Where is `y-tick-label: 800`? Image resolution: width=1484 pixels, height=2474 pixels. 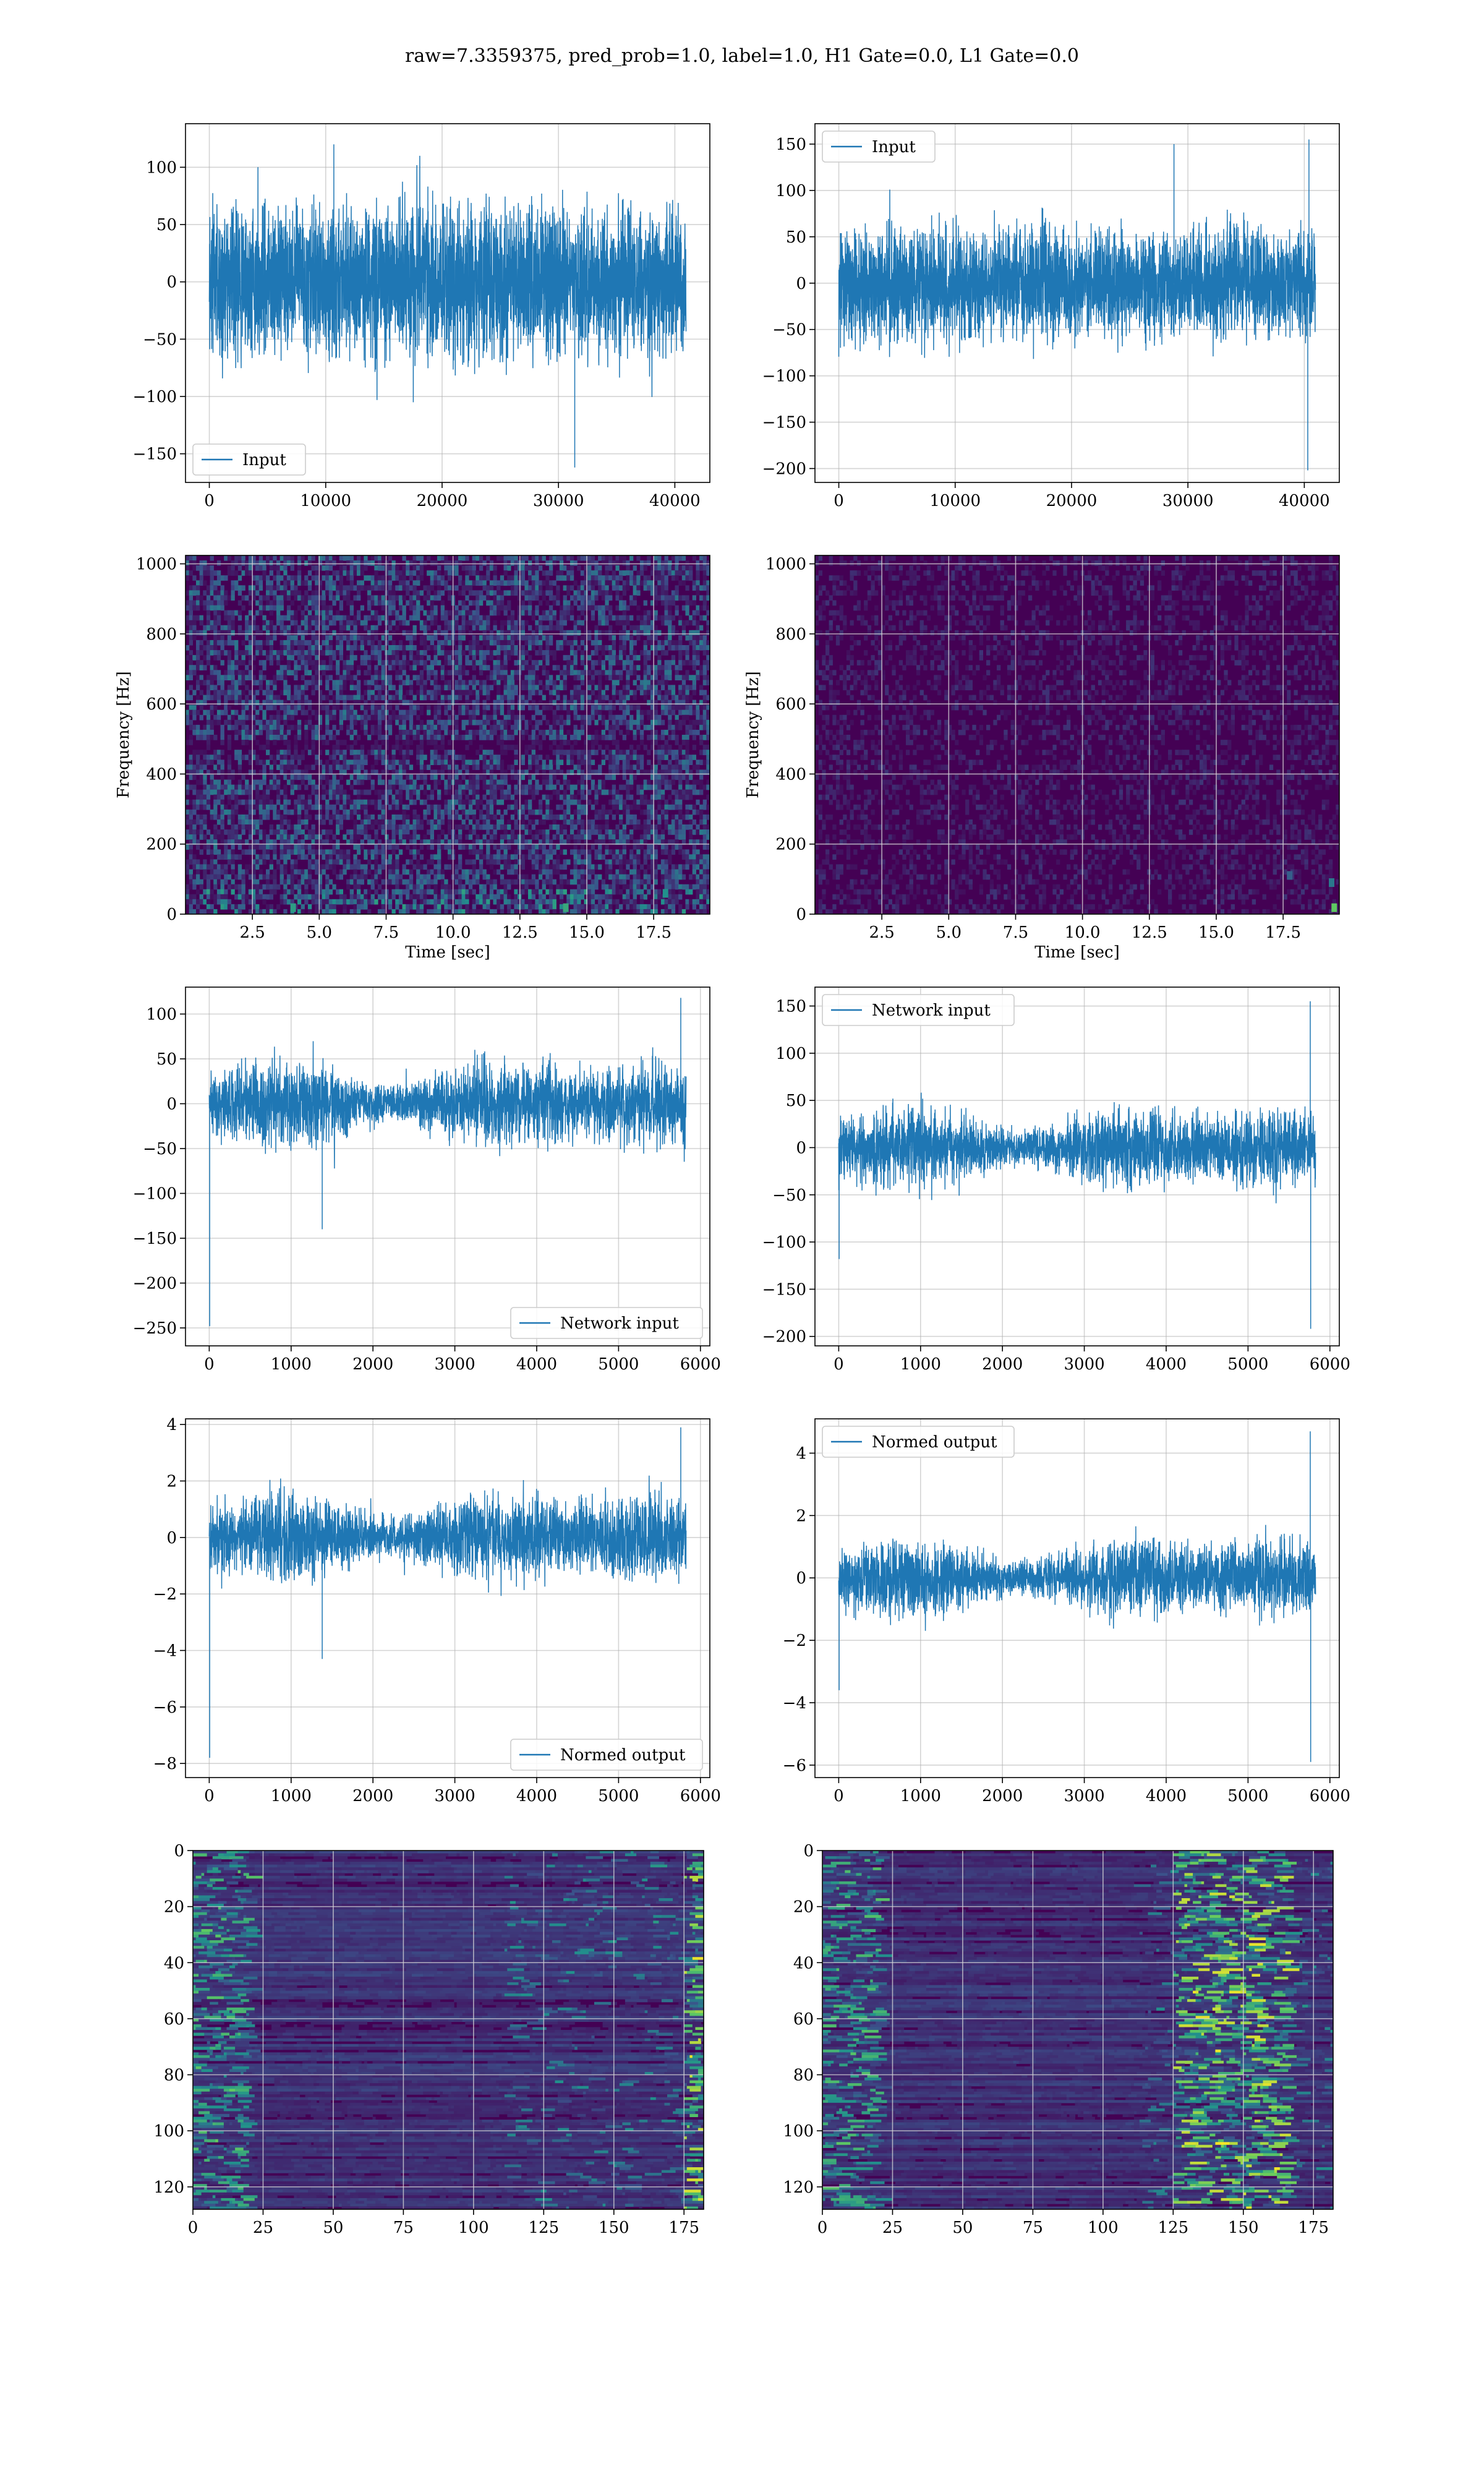 y-tick-label: 800 is located at coordinates (790, 634).